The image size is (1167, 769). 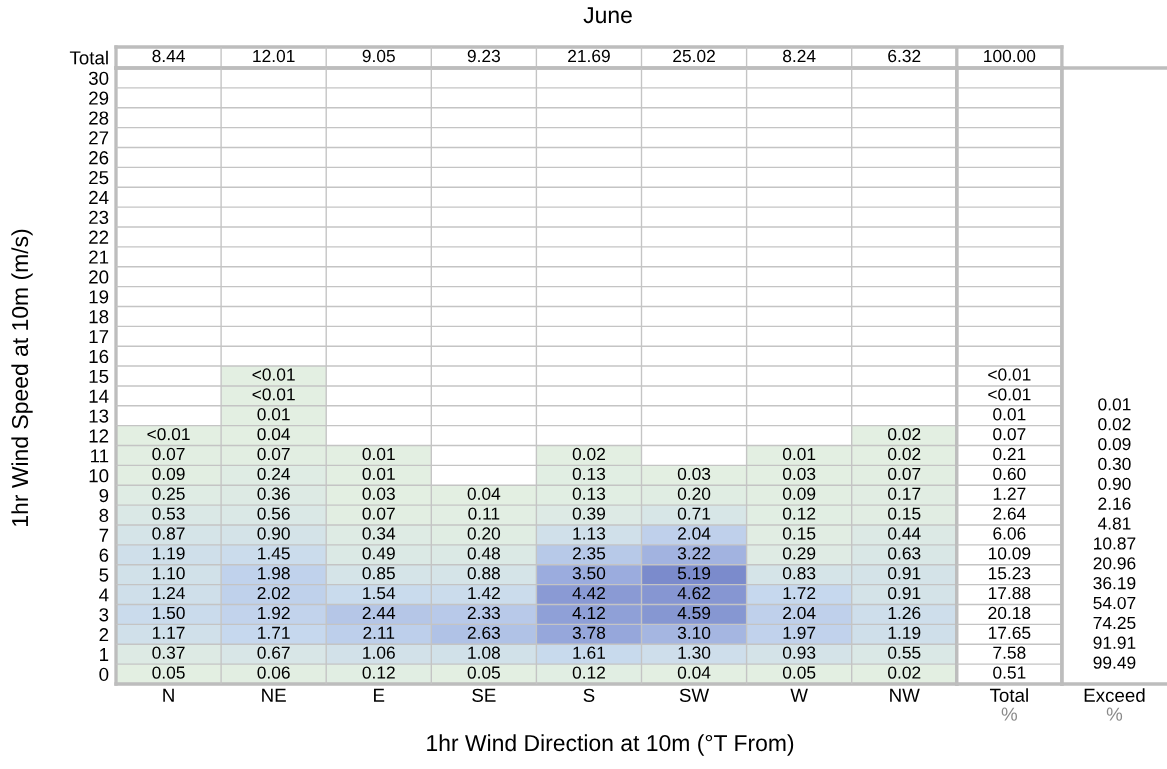 I want to click on y-tick-label: 30, so click(x=98, y=78).